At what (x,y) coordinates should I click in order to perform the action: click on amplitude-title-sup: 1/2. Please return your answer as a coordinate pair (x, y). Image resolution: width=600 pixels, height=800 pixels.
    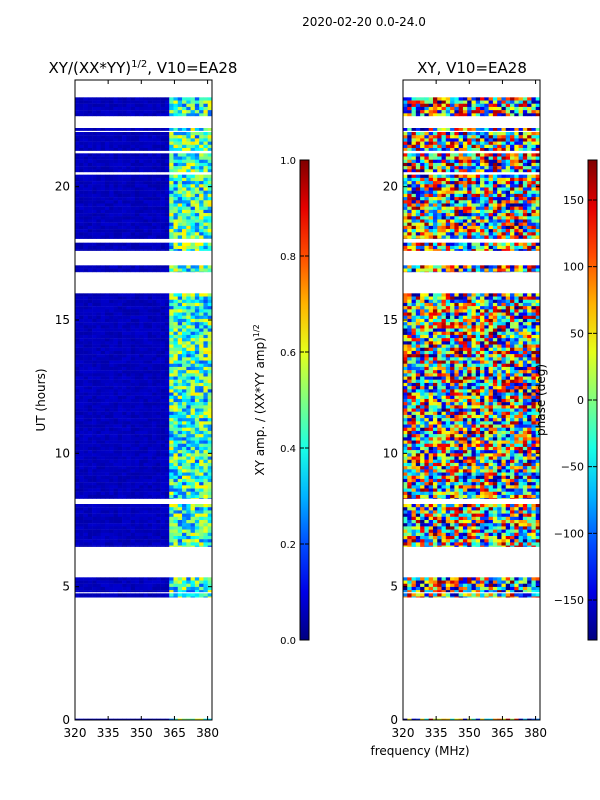
    Looking at the image, I should click on (139, 64).